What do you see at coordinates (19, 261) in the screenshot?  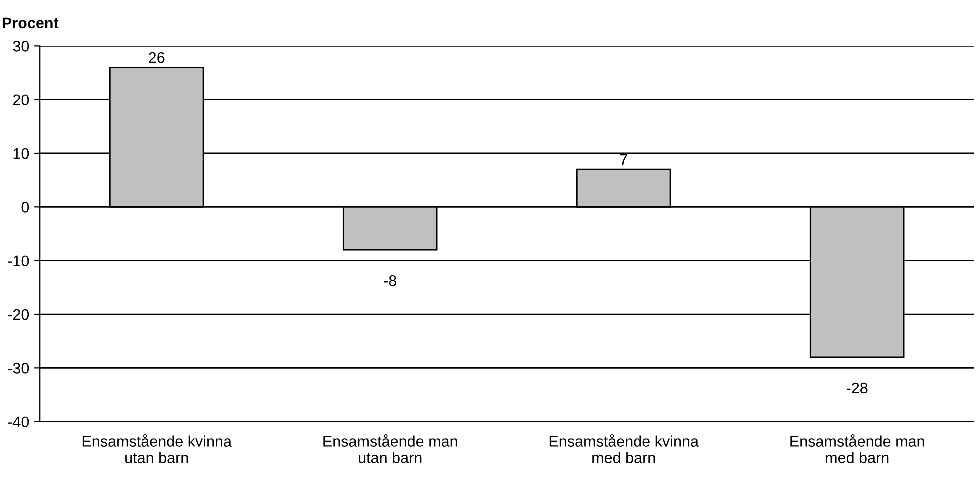 I see `y-tick-label: -10` at bounding box center [19, 261].